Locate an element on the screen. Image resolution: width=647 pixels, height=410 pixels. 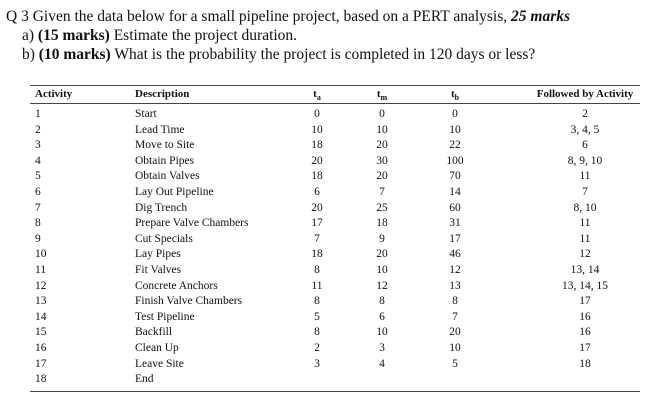
header-sub: m is located at coordinates (384, 98).